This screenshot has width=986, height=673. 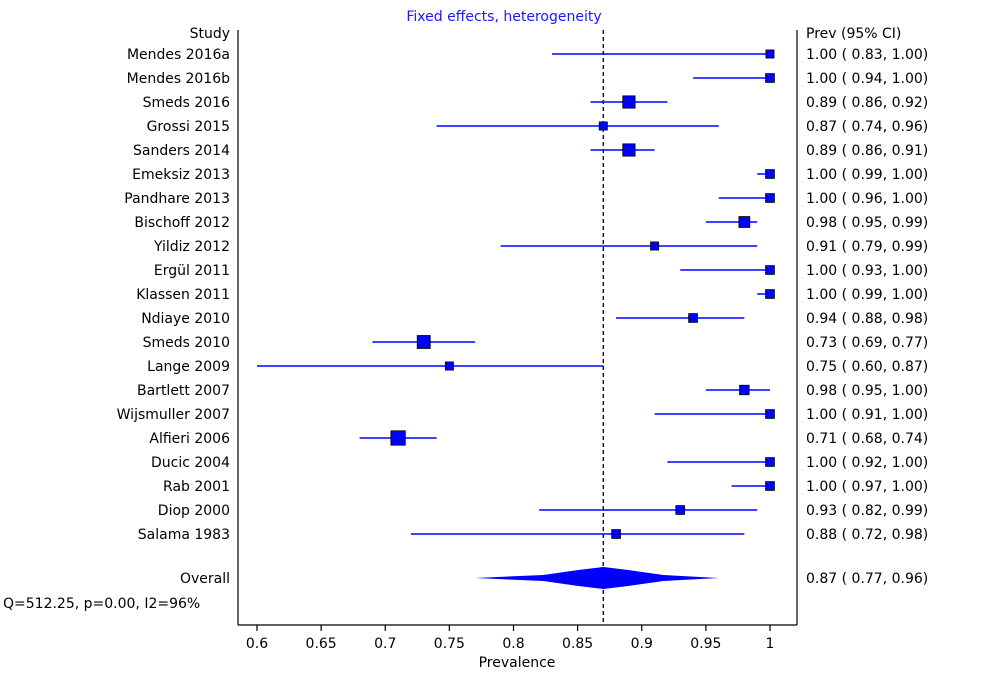 What do you see at coordinates (528, 79) in the screenshot?
I see `study-row: Mendes 2016b 1.00 ( 0.94, 1.00)` at bounding box center [528, 79].